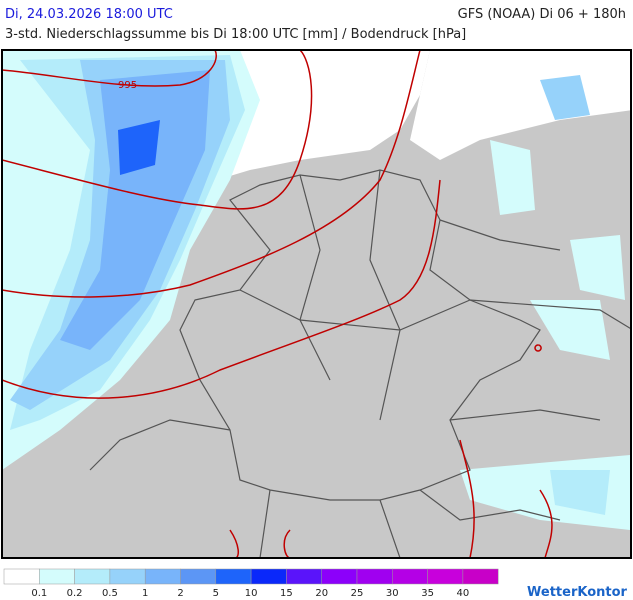 This screenshot has width=633, height=600. Describe the element at coordinates (110, 593) in the screenshot. I see `legend-label: 0.5` at that location.